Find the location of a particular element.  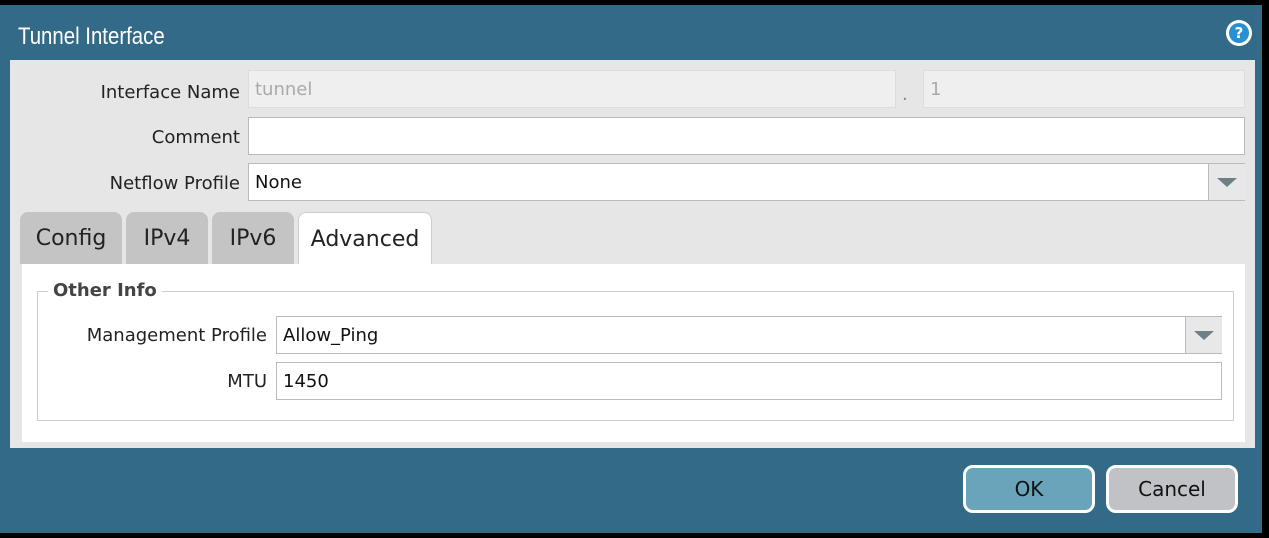

management-profile-select: Allow_Ping is located at coordinates (749, 335).